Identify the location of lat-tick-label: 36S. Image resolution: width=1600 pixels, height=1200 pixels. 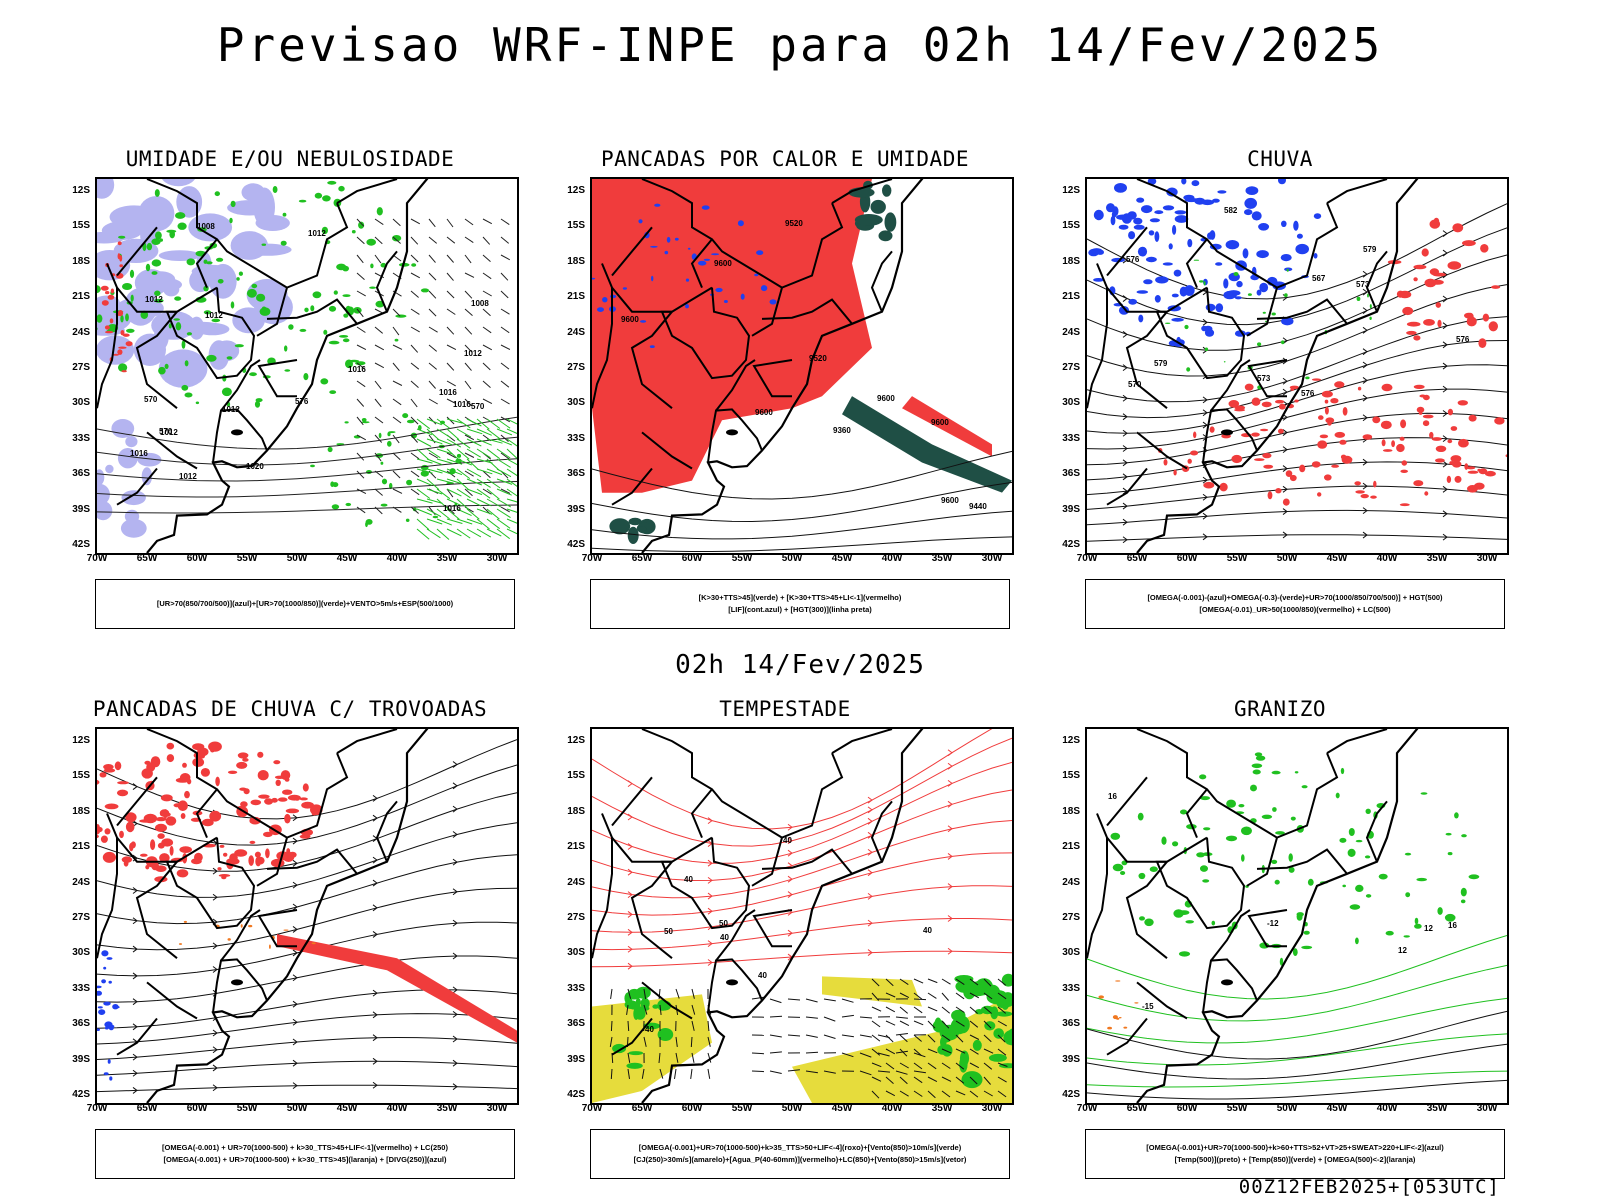
(81, 474).